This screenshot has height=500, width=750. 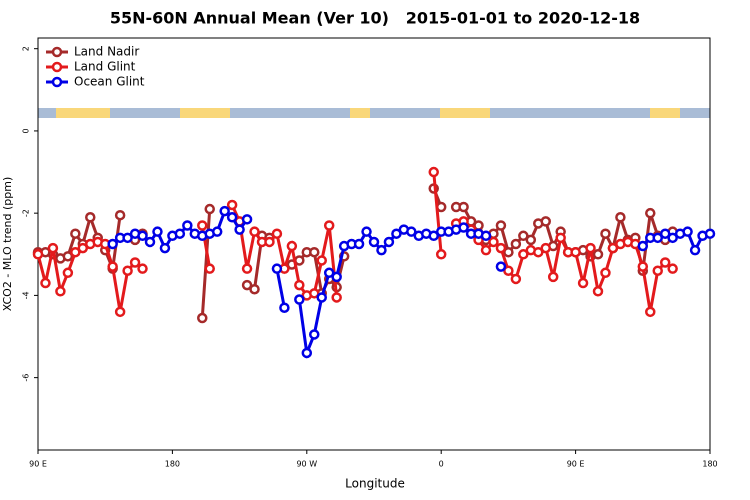 I want to click on y-tick-label: -6, so click(x=26, y=378).